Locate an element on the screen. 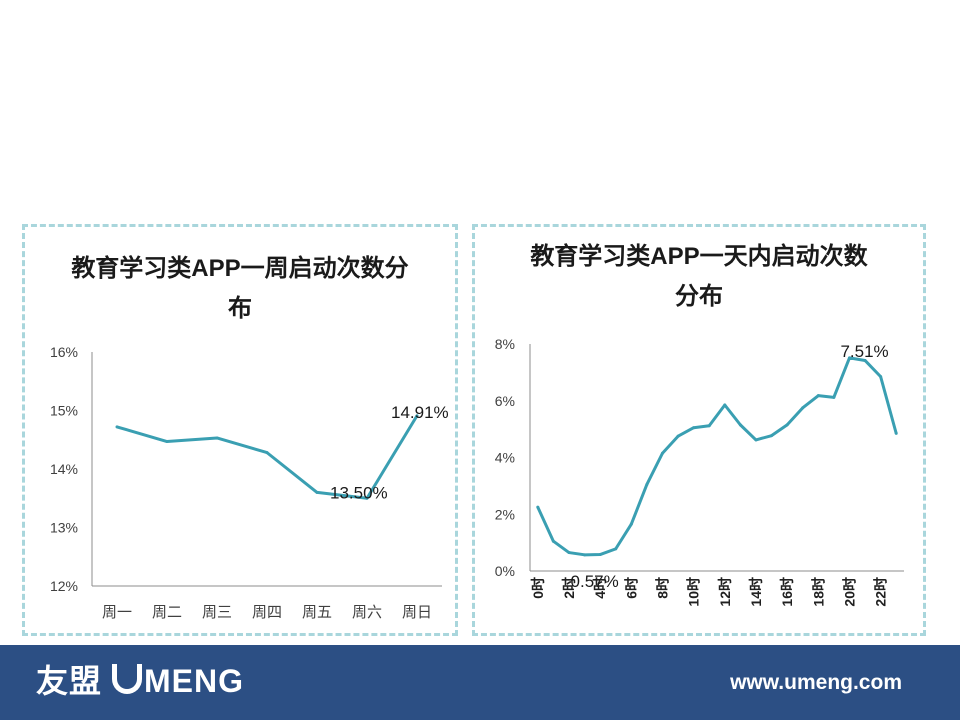  x-tick-label: 14时 is located at coordinates (756, 592).